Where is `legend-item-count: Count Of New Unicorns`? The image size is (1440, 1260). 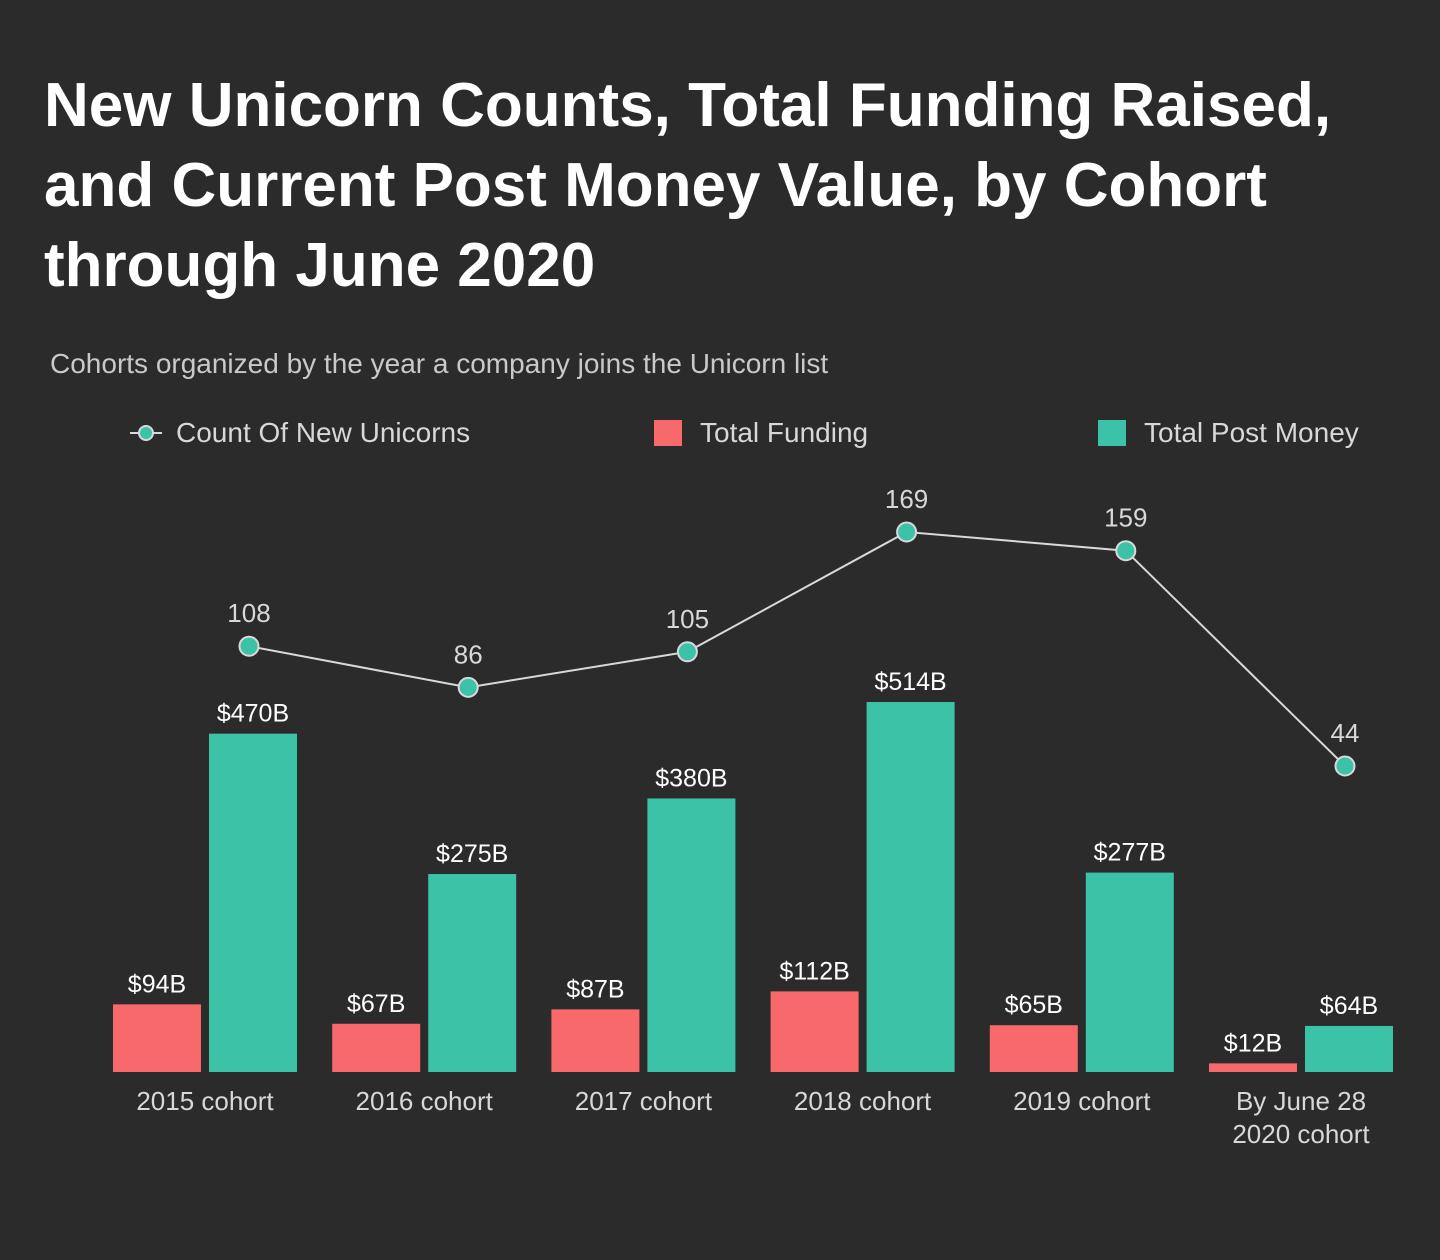
legend-item-count: Count Of New Unicorns is located at coordinates (300, 433).